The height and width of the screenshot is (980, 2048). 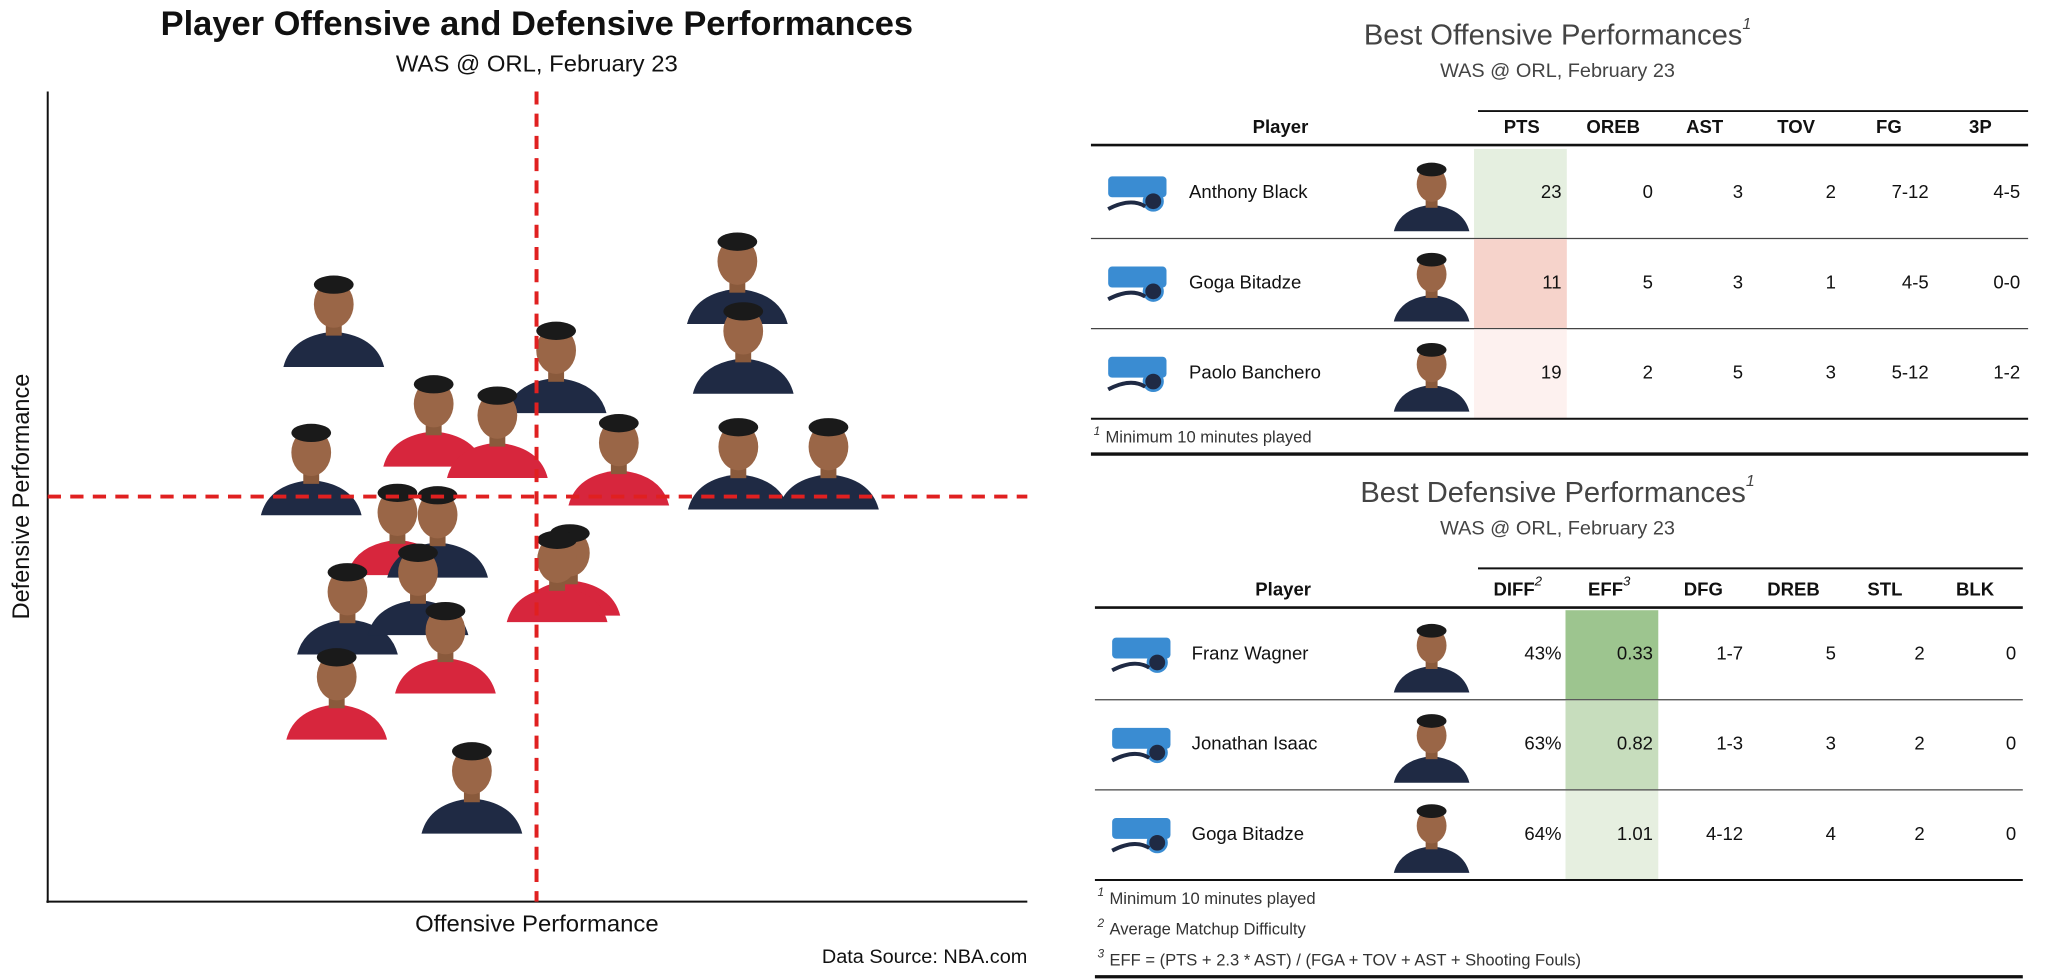 I want to click on player-name: Goga Bitadze, so click(x=1248, y=833).